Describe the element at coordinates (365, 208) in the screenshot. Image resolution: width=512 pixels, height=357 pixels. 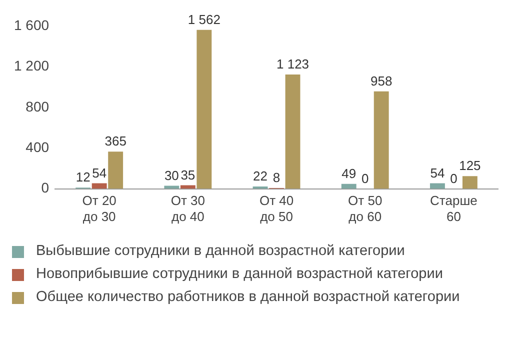
I see `x-tick-label: От 50 до 60` at that location.